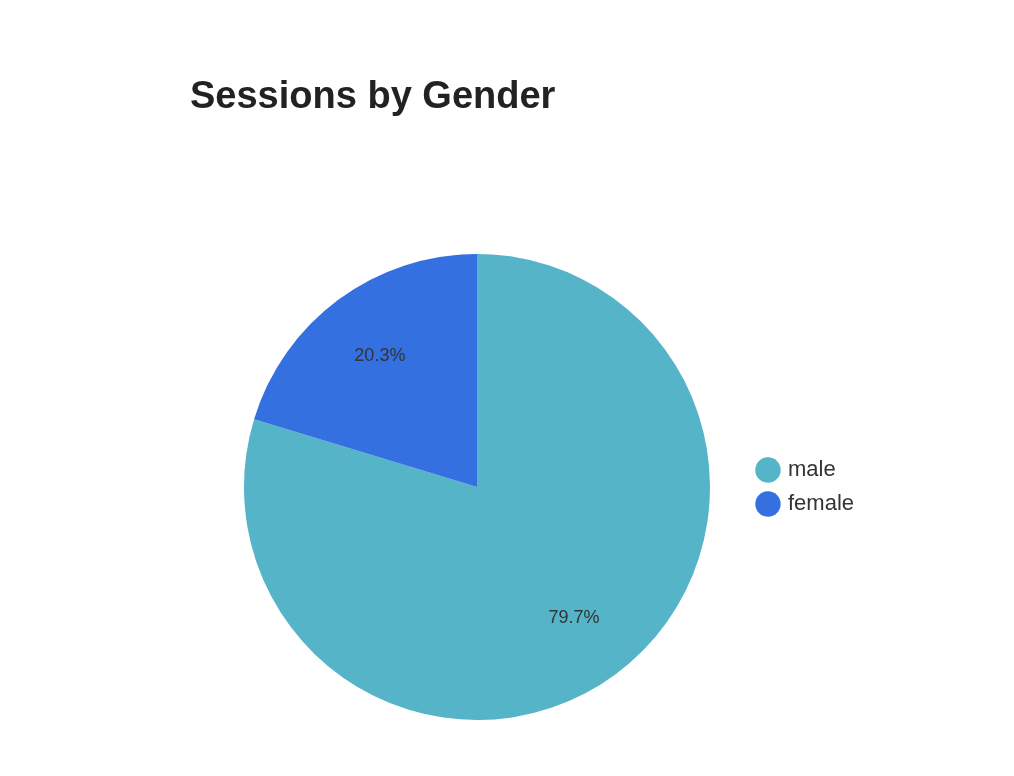  What do you see at coordinates (574, 617) in the screenshot?
I see `data-label: 79.7%` at bounding box center [574, 617].